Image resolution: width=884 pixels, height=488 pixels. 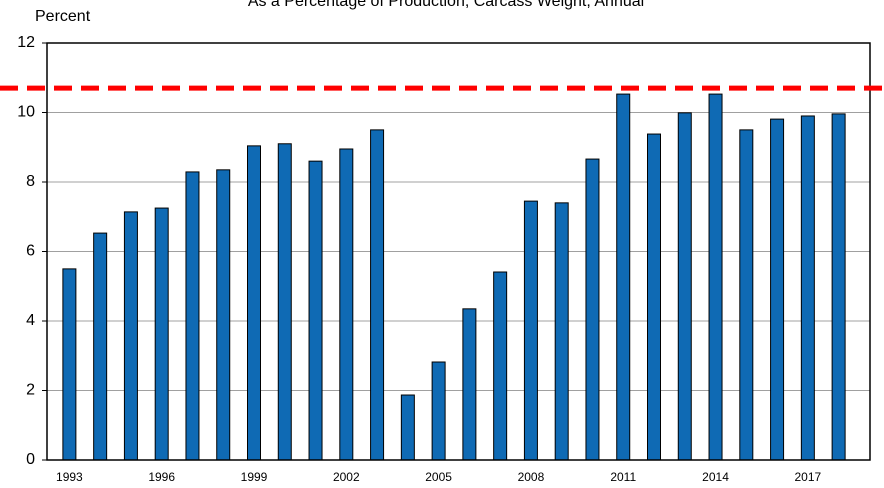 What do you see at coordinates (26, 112) in the screenshot?
I see `y-tick-label: 10` at bounding box center [26, 112].